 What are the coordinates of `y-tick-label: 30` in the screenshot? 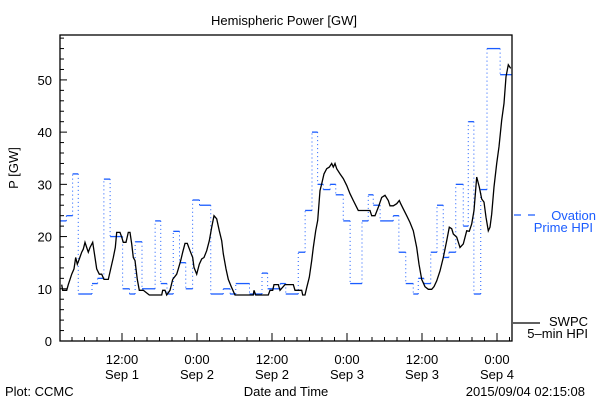 It's located at (45, 184).